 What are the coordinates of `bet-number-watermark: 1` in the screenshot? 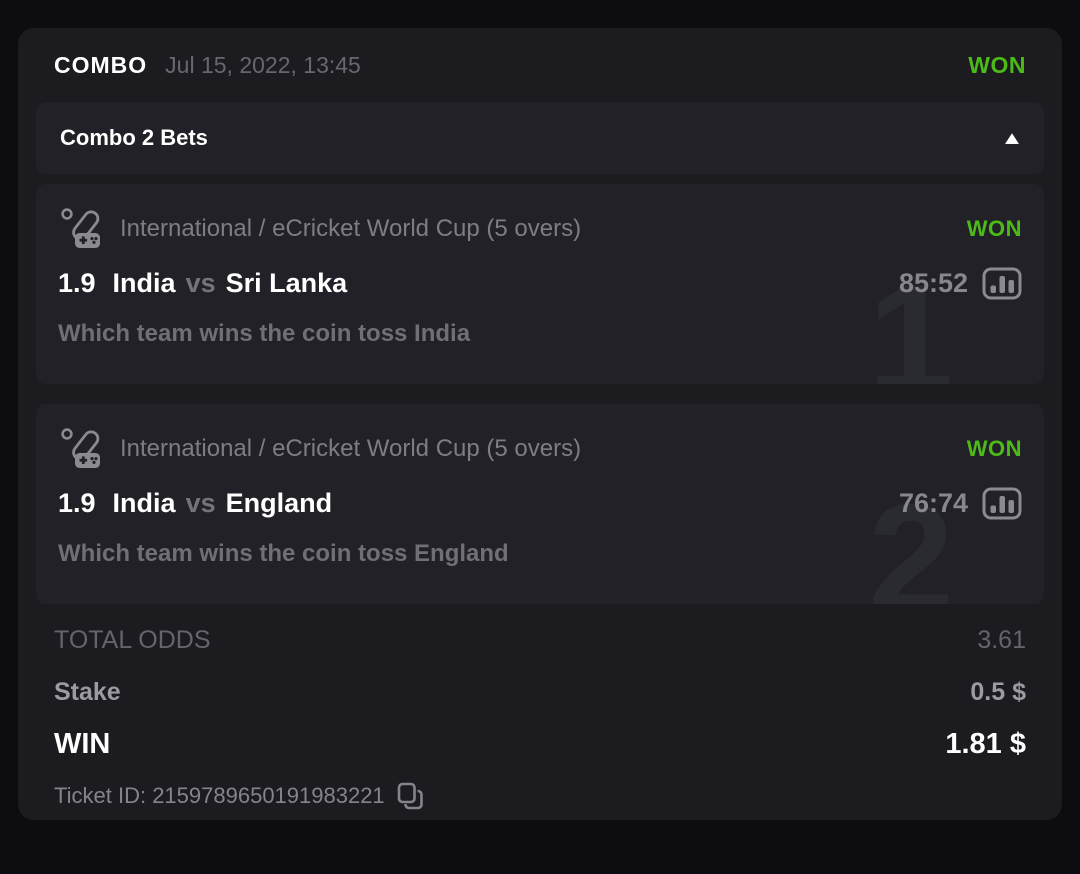 It's located at (910, 318).